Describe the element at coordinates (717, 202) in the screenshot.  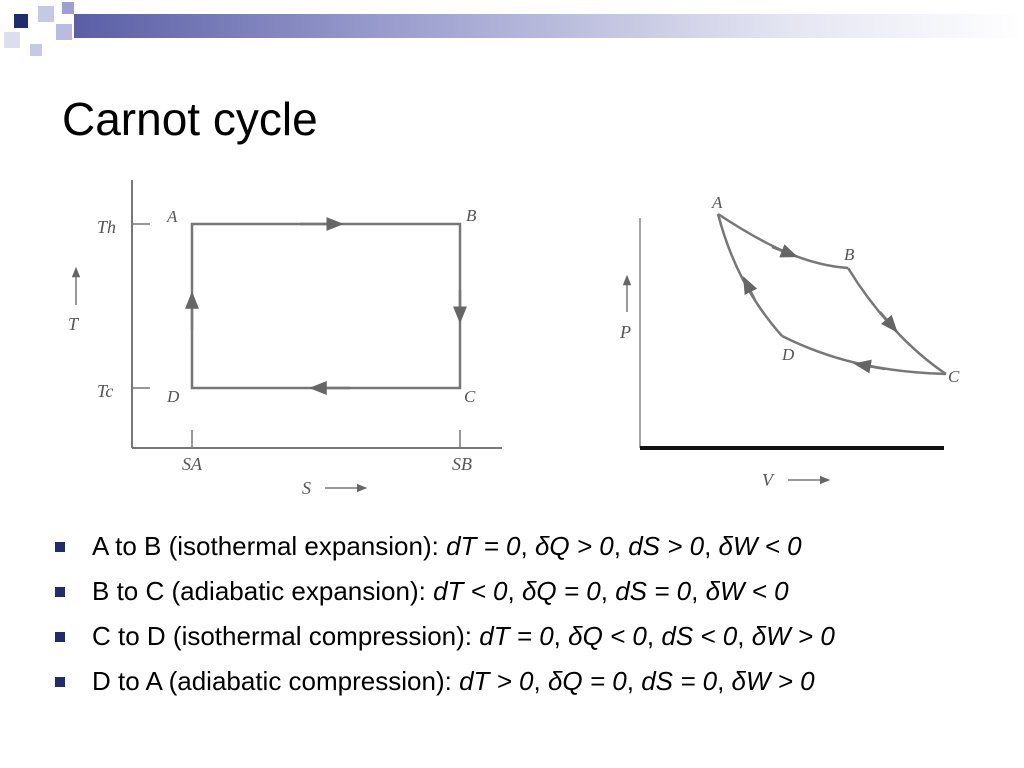
I see `pv-point-a: A` at that location.